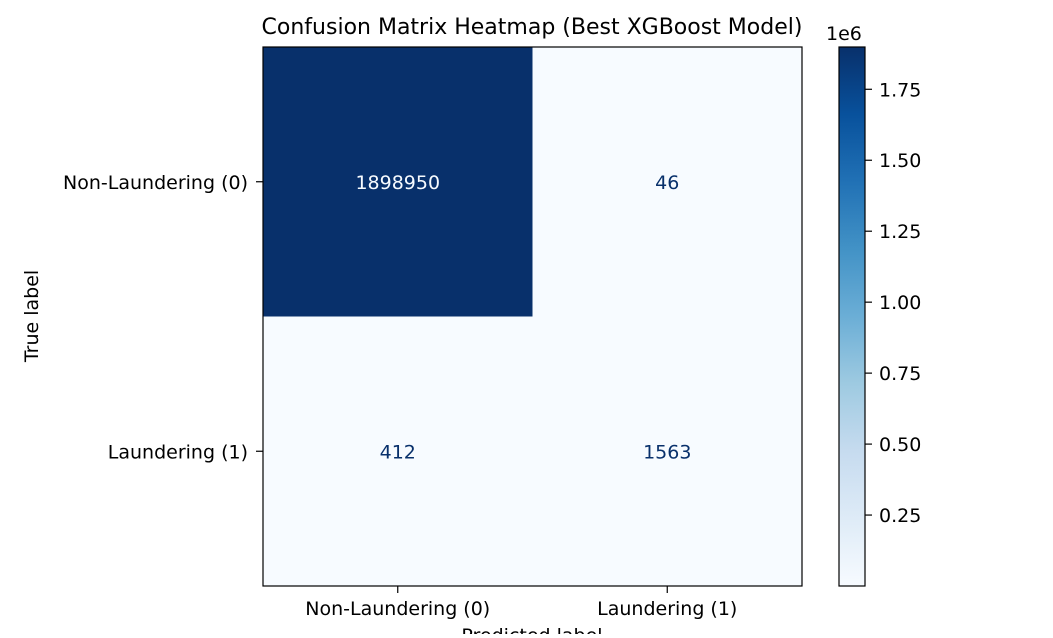 The image size is (1053, 638). Describe the element at coordinates (900, 232) in the screenshot. I see `colorbar-tick-label: 1.25` at that location.